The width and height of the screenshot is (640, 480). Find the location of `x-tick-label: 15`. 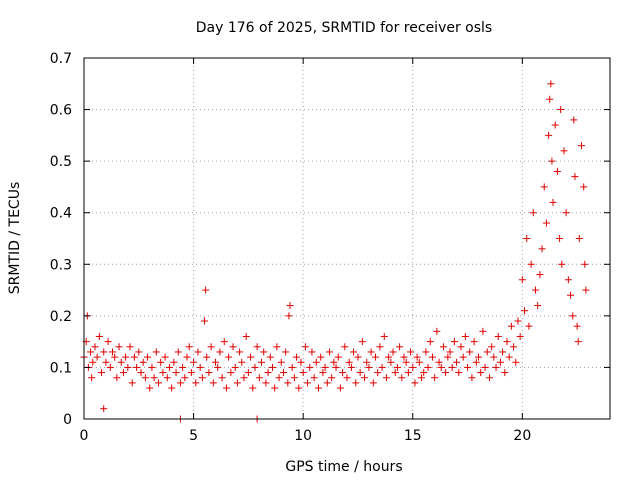

x-tick-label: 15 is located at coordinates (413, 436).